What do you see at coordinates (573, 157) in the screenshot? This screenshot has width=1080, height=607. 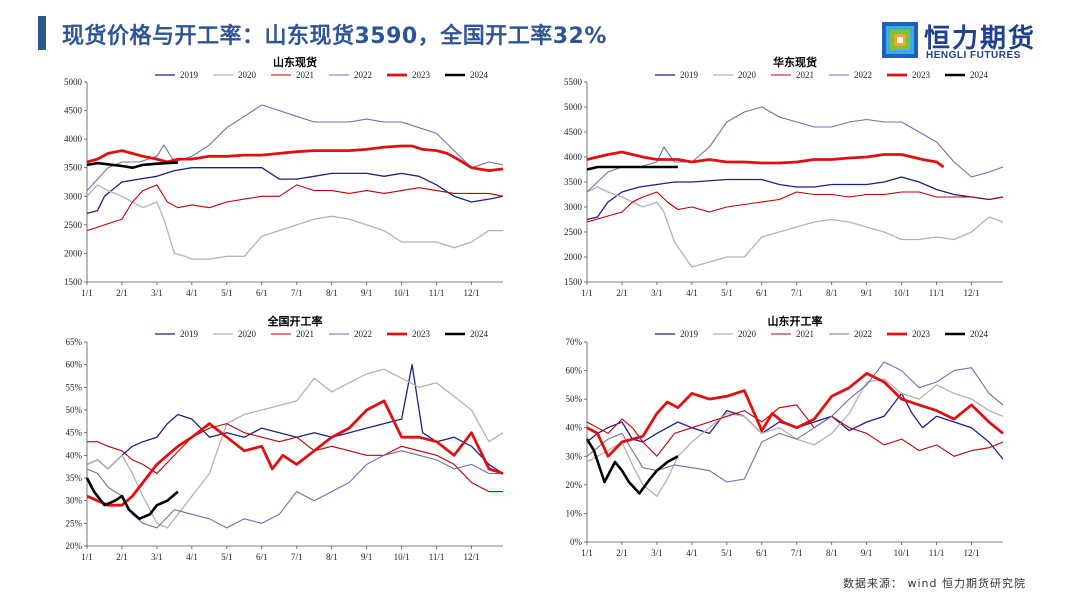 I see `y-tick-label: 4000` at bounding box center [573, 157].